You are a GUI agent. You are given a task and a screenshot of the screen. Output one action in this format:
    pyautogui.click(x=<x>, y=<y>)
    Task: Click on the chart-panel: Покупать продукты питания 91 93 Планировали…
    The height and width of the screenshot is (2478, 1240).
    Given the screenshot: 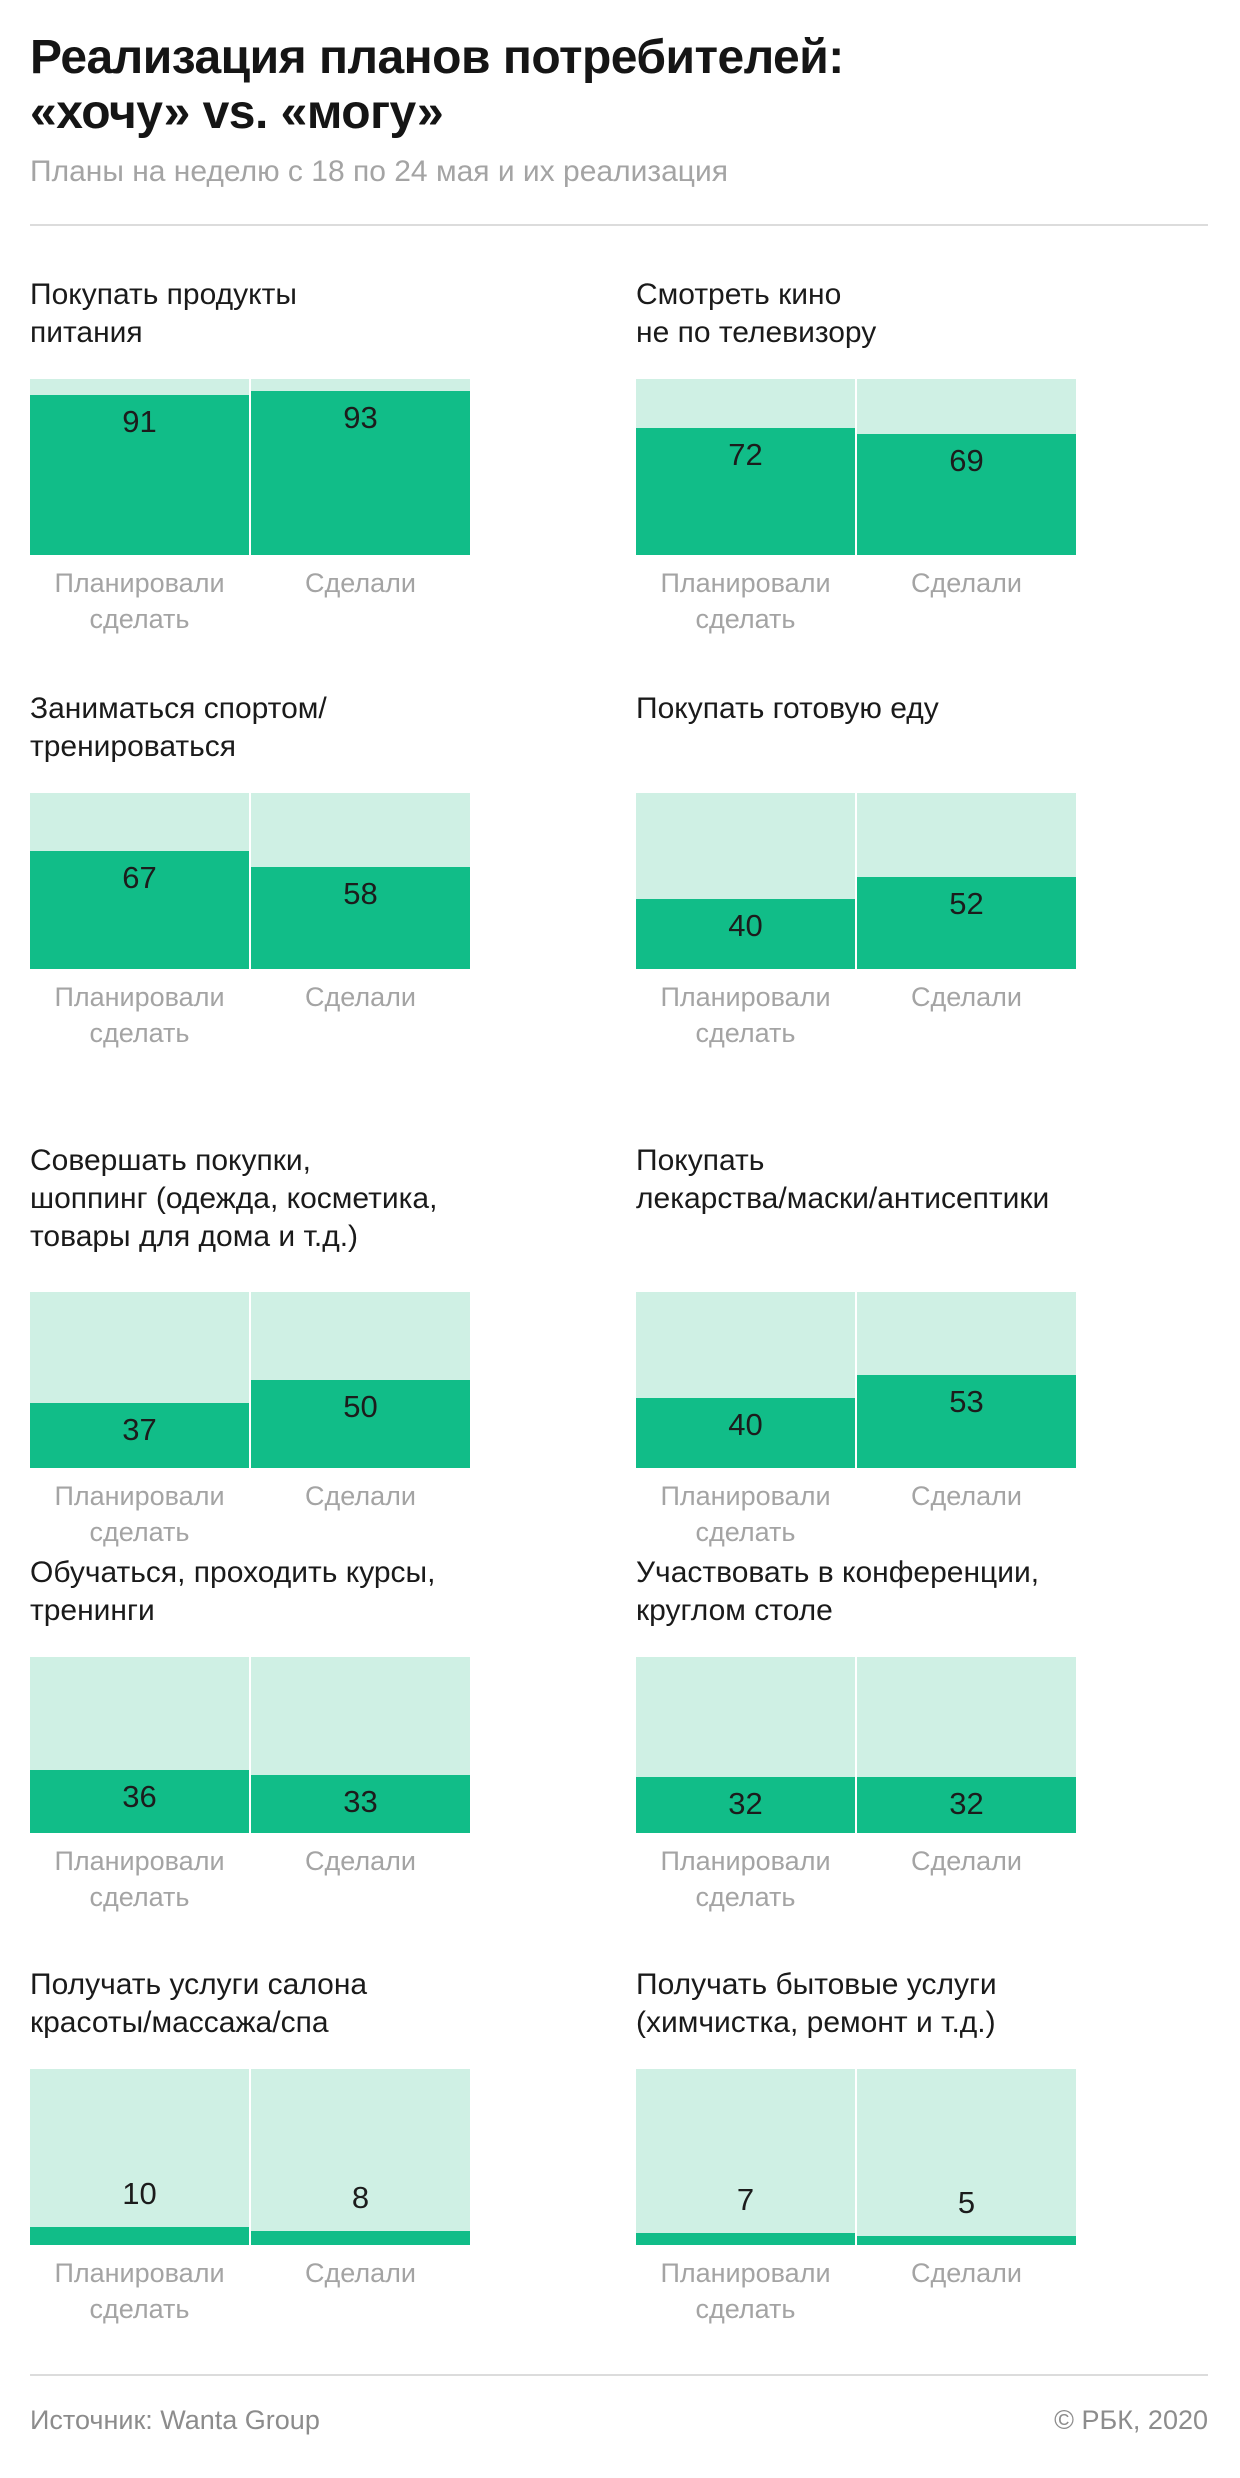 What is the action you would take?
    pyautogui.click(x=310, y=476)
    